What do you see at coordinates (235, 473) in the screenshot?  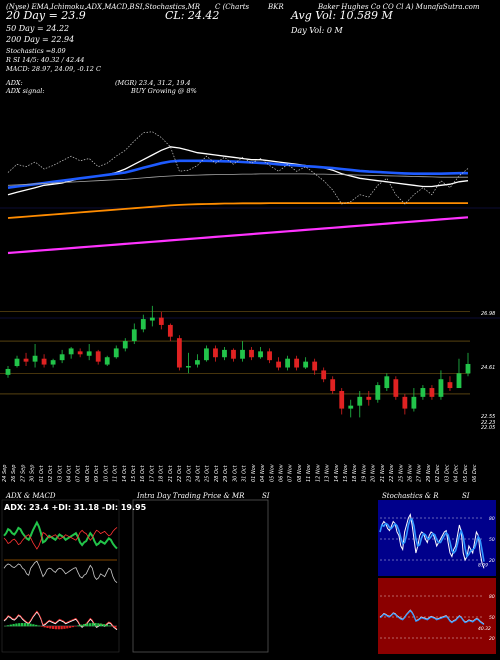 I see `date-label: 30 Oct` at bounding box center [235, 473].